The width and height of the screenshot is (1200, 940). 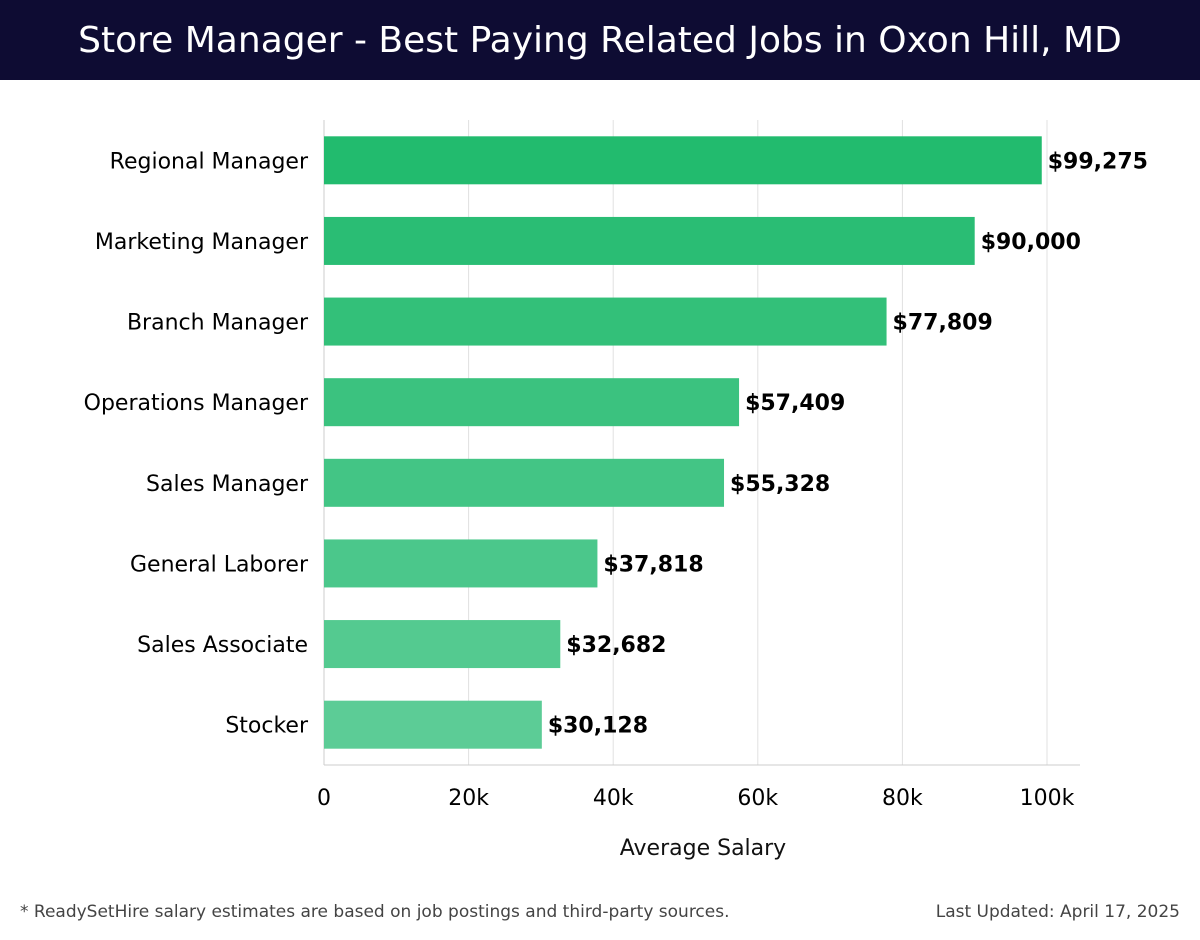 I want to click on category-label: Sales Manager, so click(x=227, y=484).